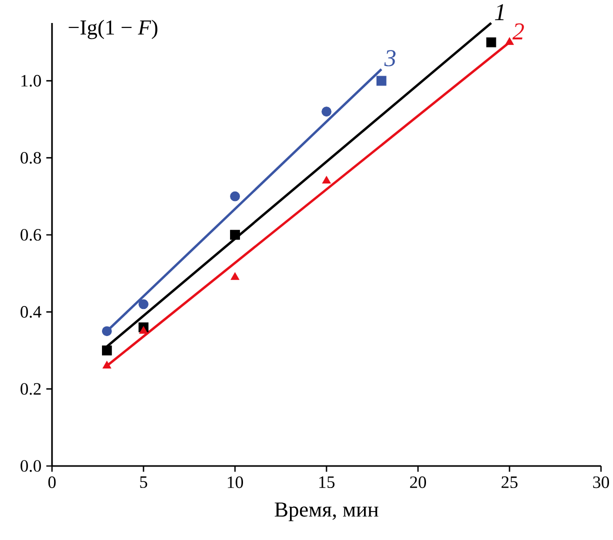 The height and width of the screenshot is (540, 613). I want to click on series-label: 3, so click(390, 58).